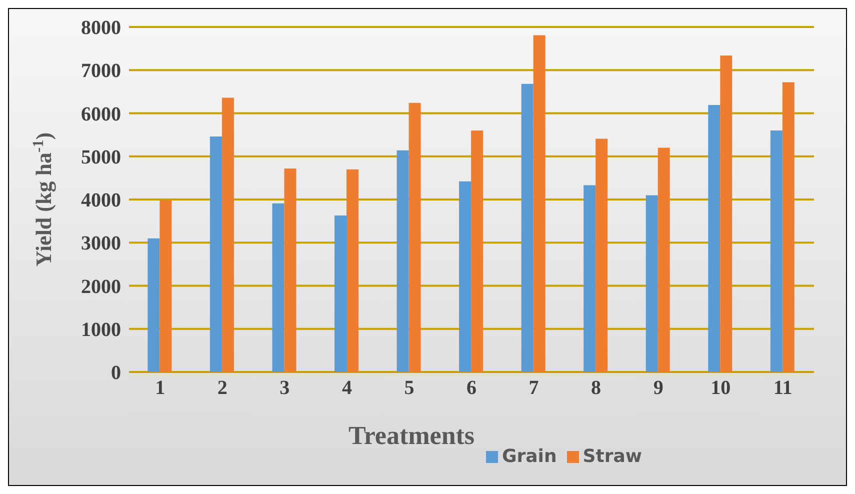  What do you see at coordinates (116, 373) in the screenshot?
I see `y-tick-label: 0` at bounding box center [116, 373].